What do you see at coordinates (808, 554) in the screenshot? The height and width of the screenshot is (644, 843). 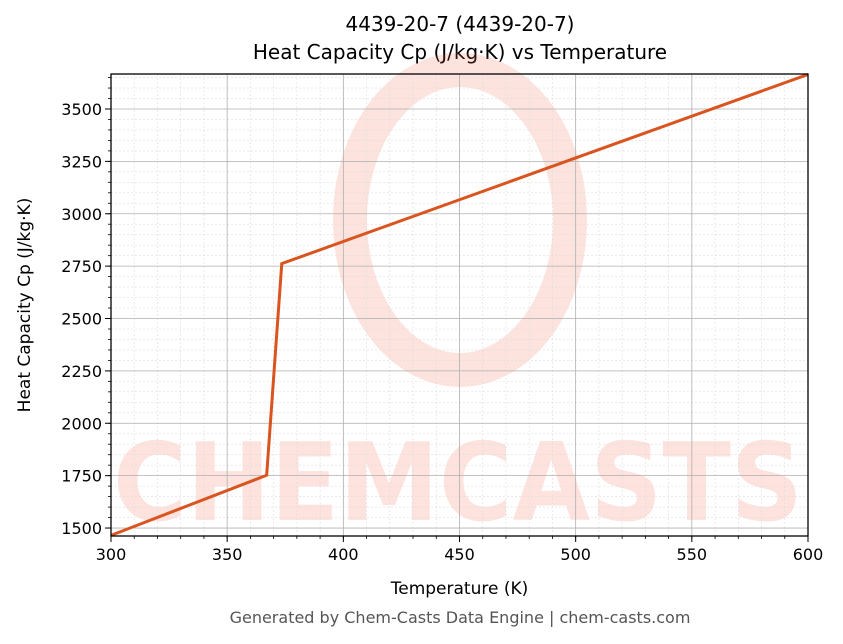 I see `svg-text: 600` at bounding box center [808, 554].